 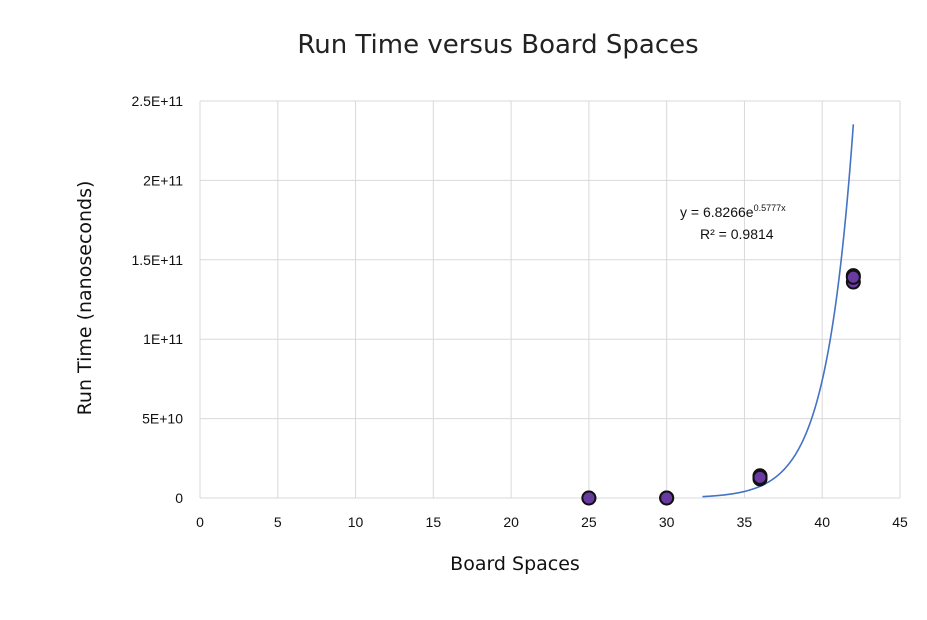 I want to click on y-tick-label: 1E+11, so click(x=163, y=339).